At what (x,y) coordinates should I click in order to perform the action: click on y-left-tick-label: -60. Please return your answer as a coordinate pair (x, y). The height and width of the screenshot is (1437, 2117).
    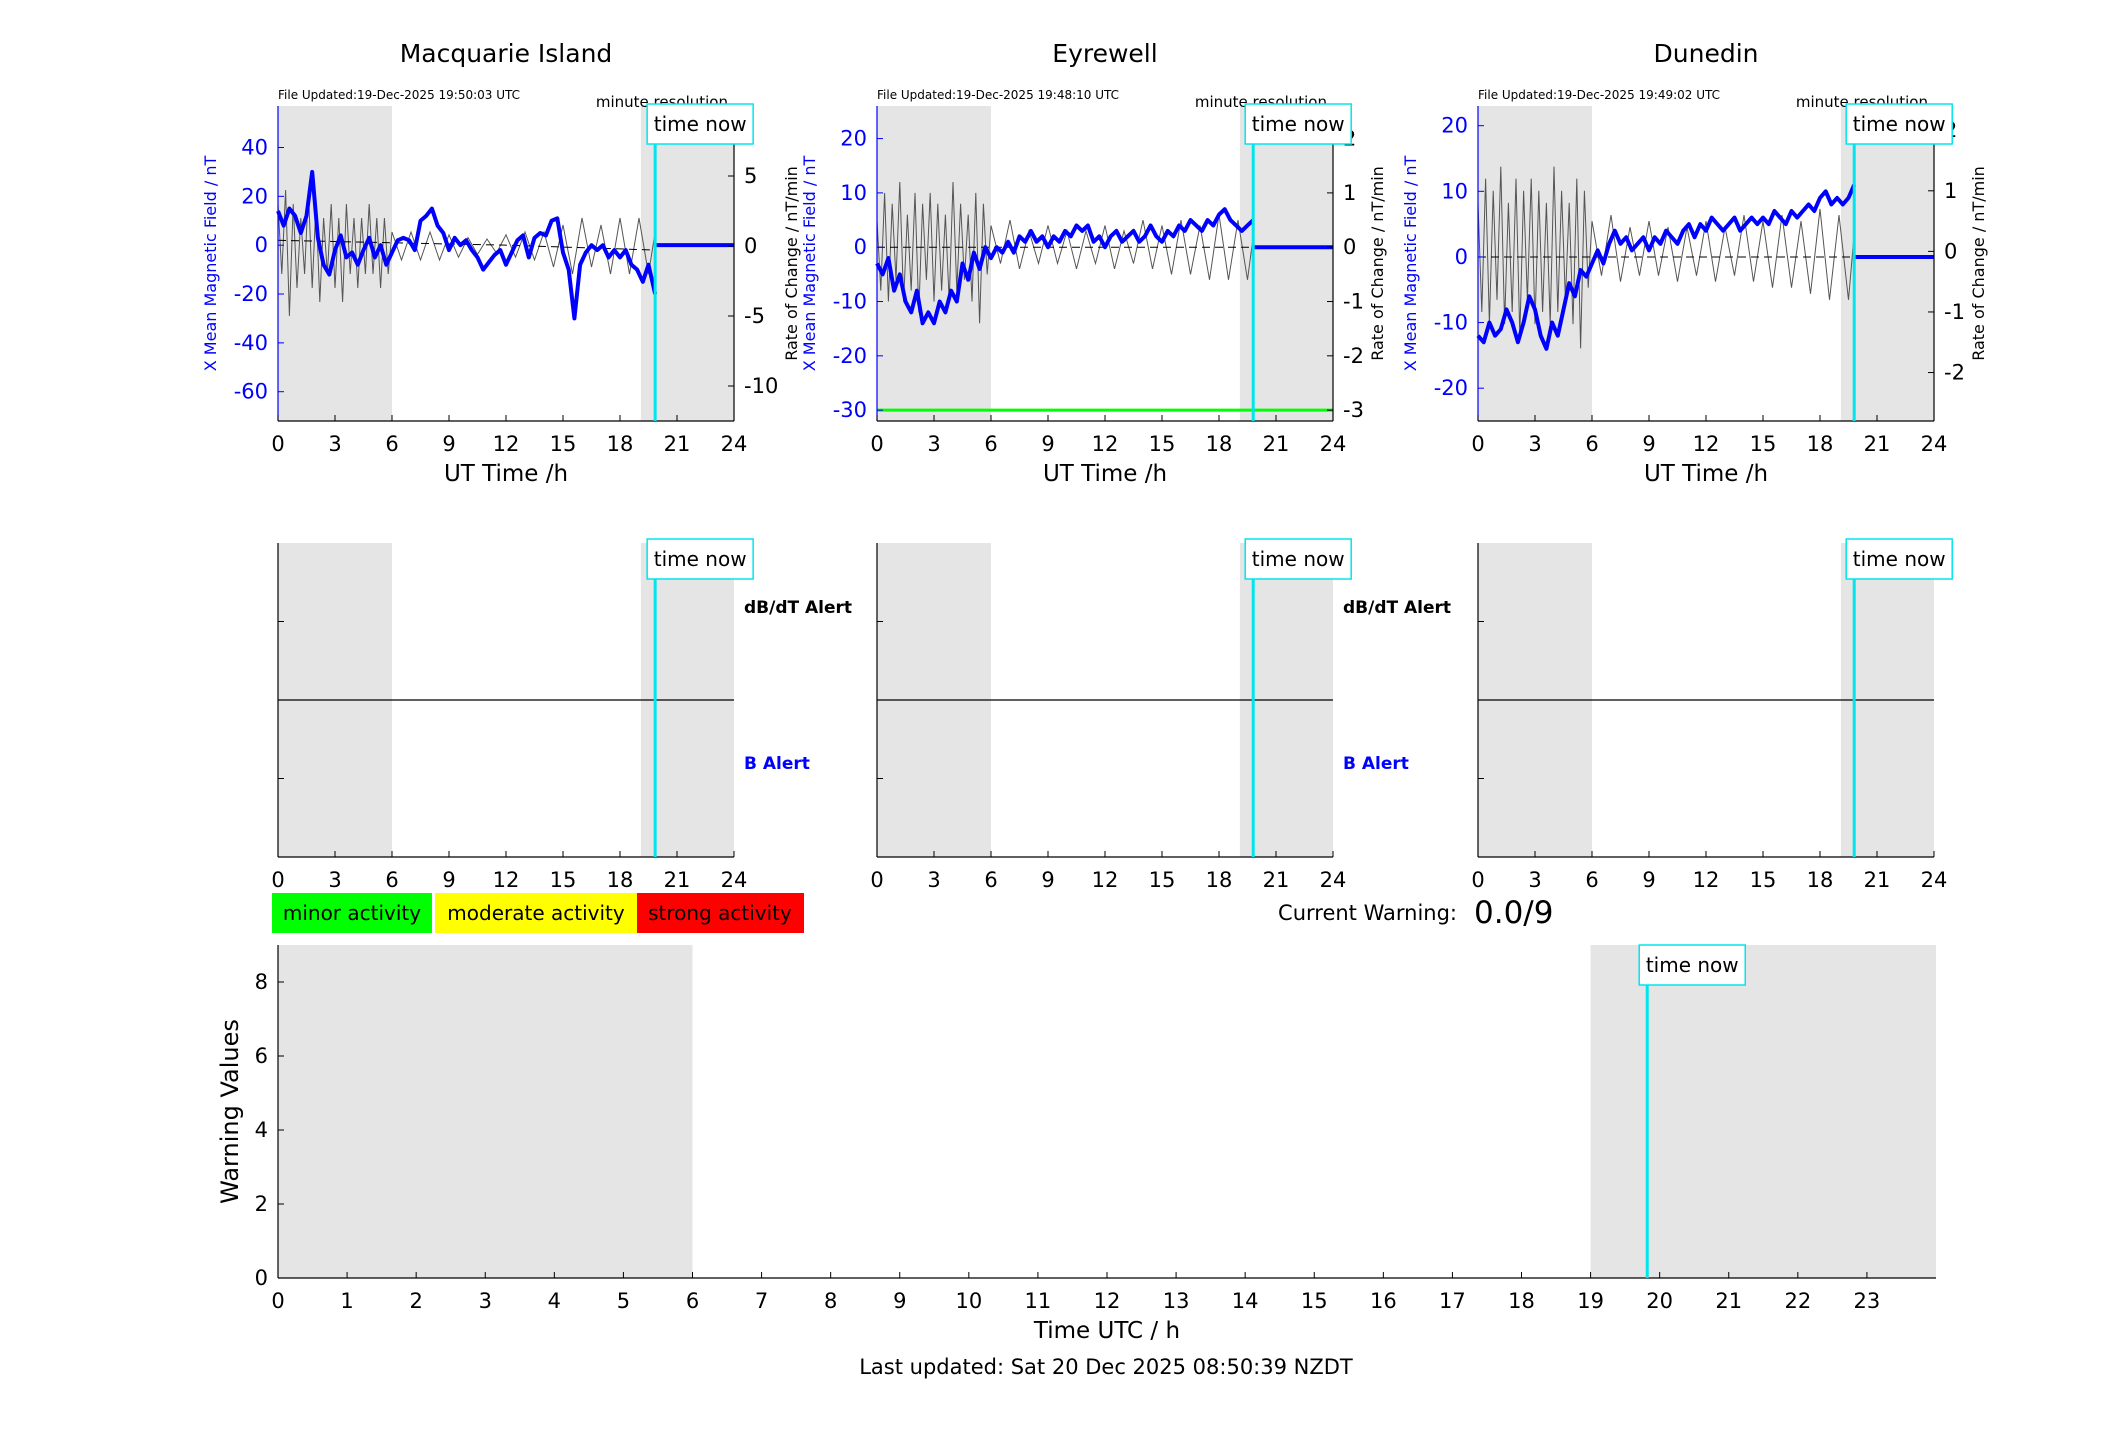
    Looking at the image, I should click on (251, 392).